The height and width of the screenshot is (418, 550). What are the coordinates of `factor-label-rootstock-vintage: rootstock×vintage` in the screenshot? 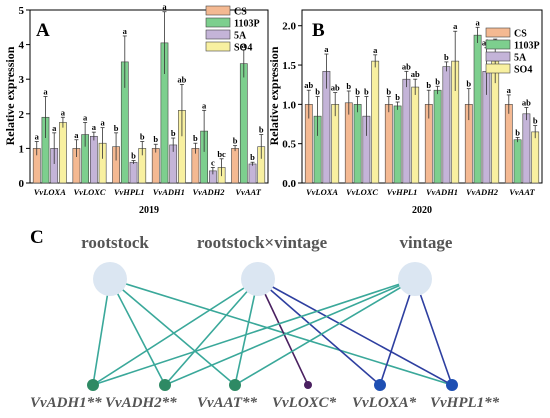 It's located at (262, 242).